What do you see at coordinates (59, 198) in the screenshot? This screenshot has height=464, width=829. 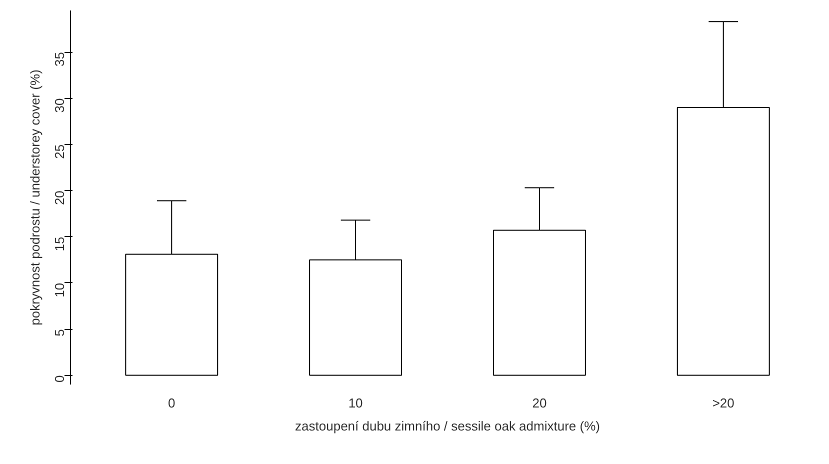 I see `y-tick-label: 20` at bounding box center [59, 198].